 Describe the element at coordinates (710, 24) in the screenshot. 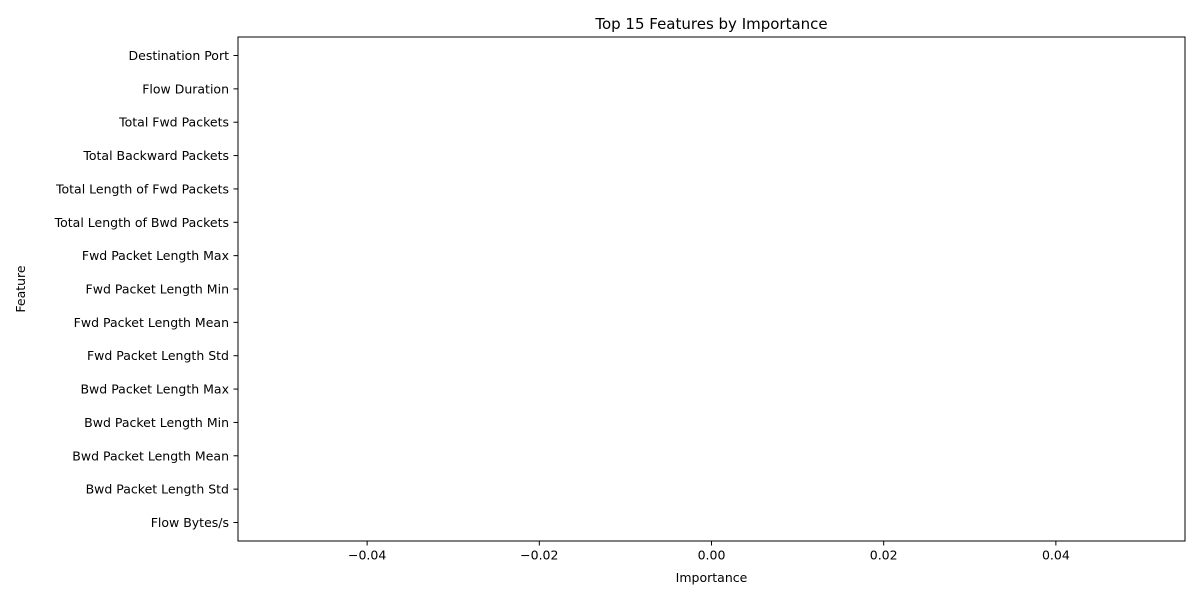

I see `chart-title: Top 15 Features by Importance` at that location.